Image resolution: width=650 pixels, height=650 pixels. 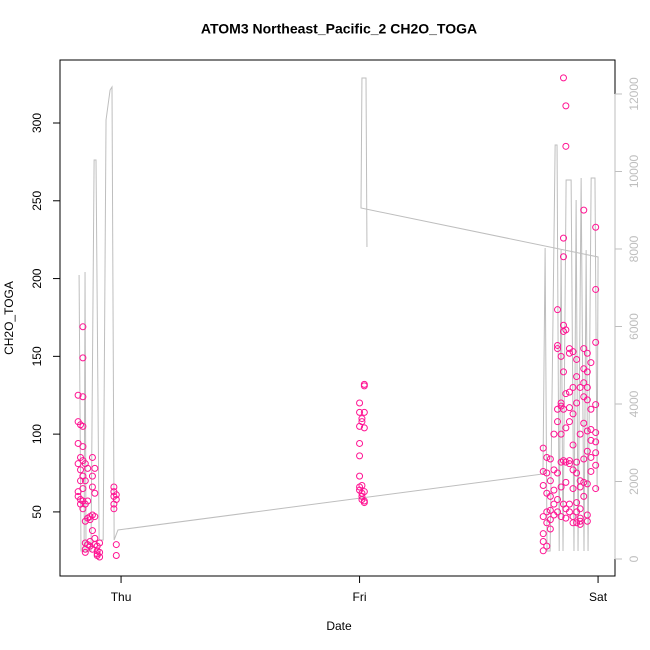 What do you see at coordinates (634, 94) in the screenshot?
I see `y2-tick-label: 12000` at bounding box center [634, 94].